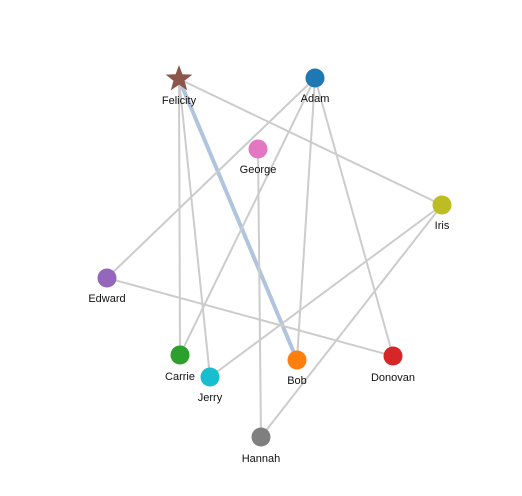 Image resolution: width=522 pixels, height=496 pixels. What do you see at coordinates (179, 78) in the screenshot?
I see `node-felicity-star` at bounding box center [179, 78].